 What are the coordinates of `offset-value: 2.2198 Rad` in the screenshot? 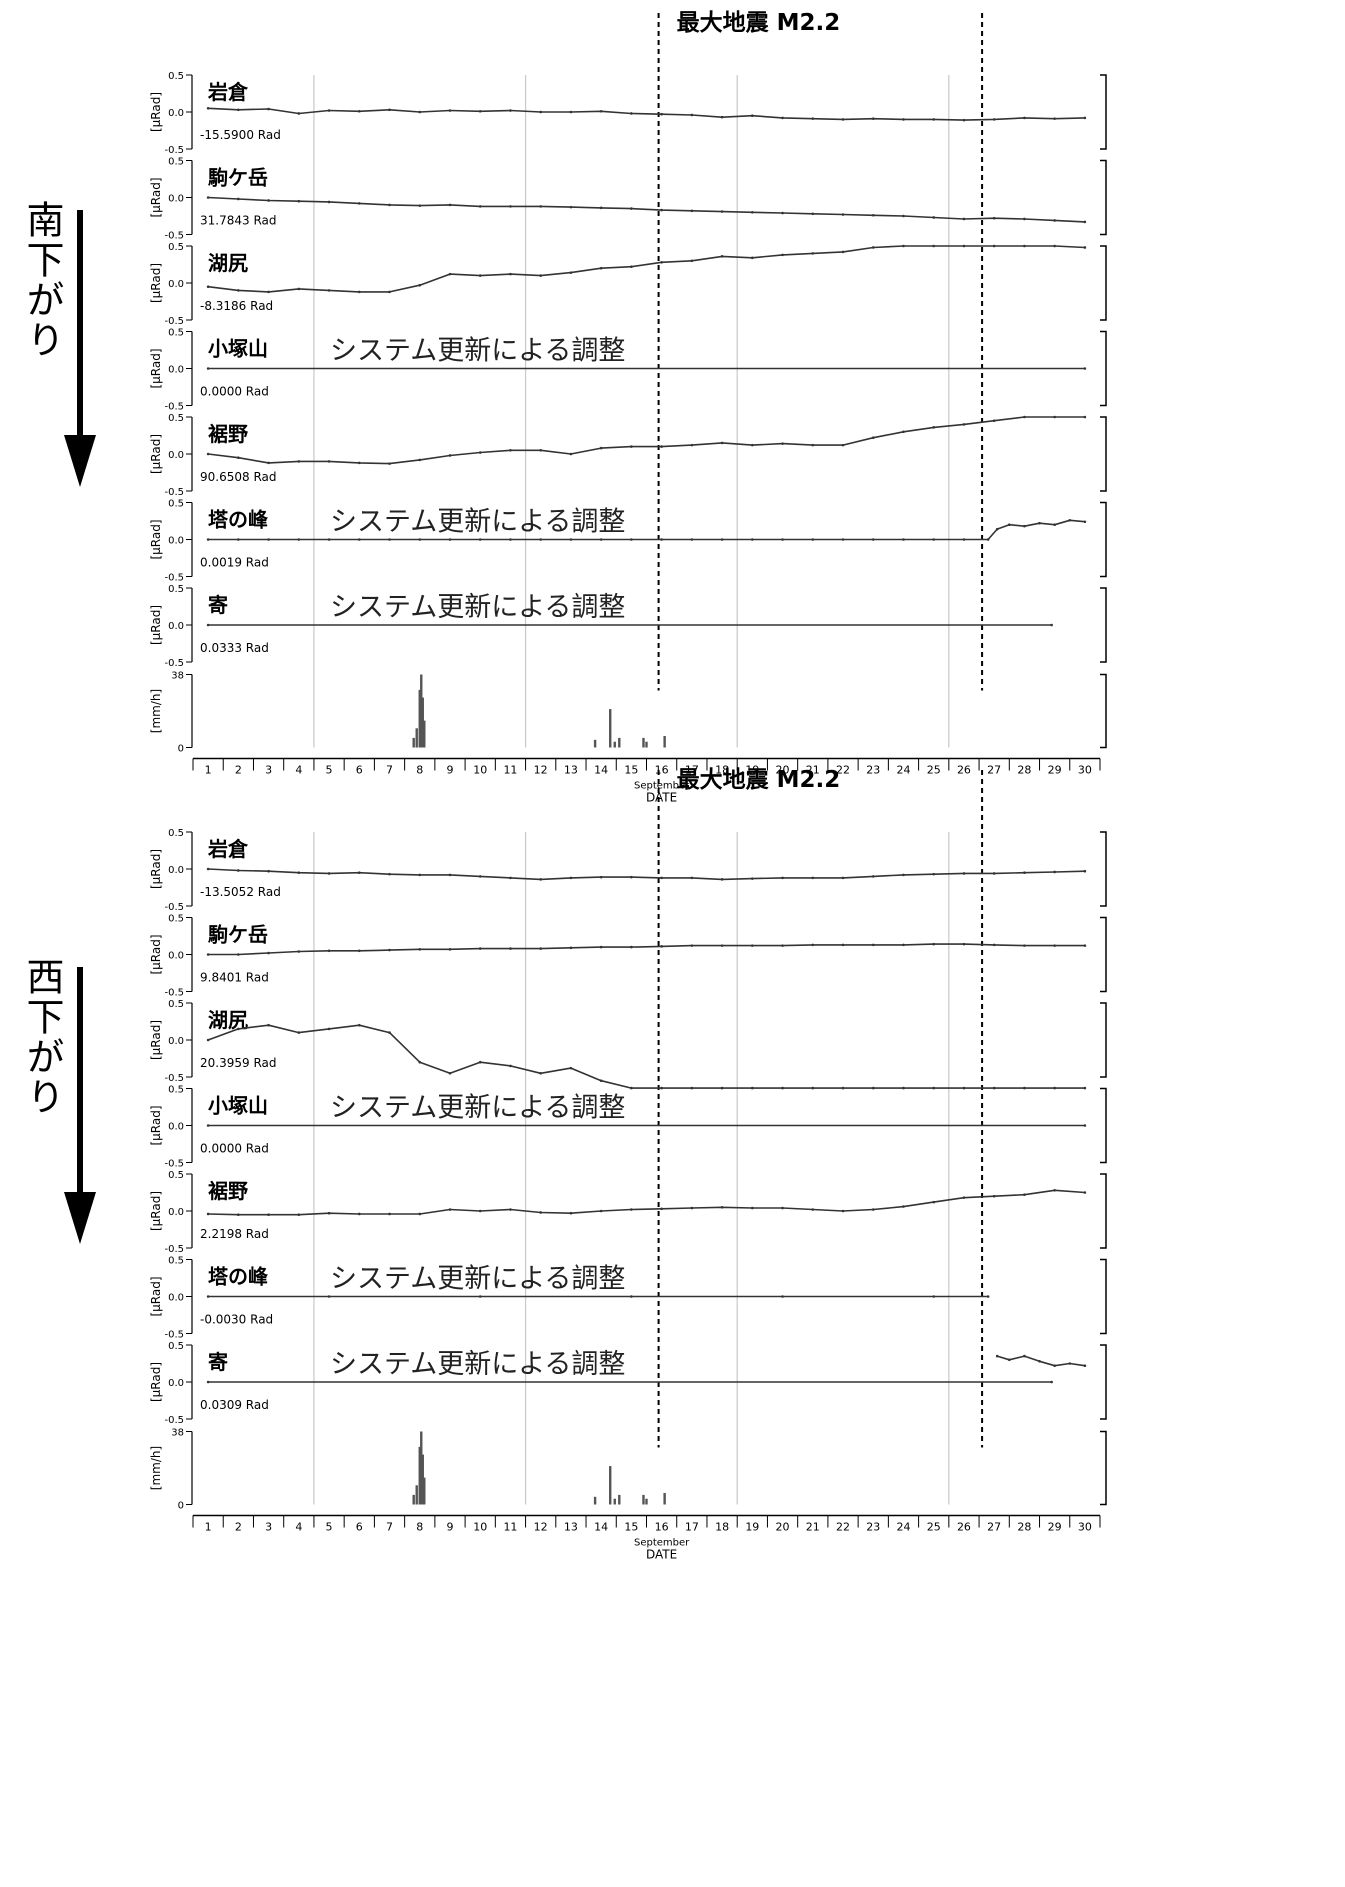 It's located at (234, 1234).